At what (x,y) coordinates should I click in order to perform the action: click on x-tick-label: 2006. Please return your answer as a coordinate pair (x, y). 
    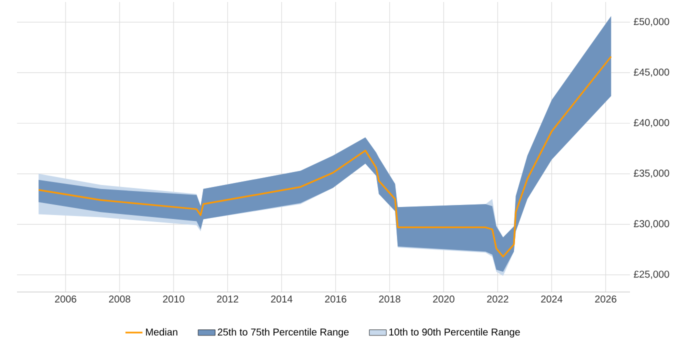
    Looking at the image, I should click on (65, 299).